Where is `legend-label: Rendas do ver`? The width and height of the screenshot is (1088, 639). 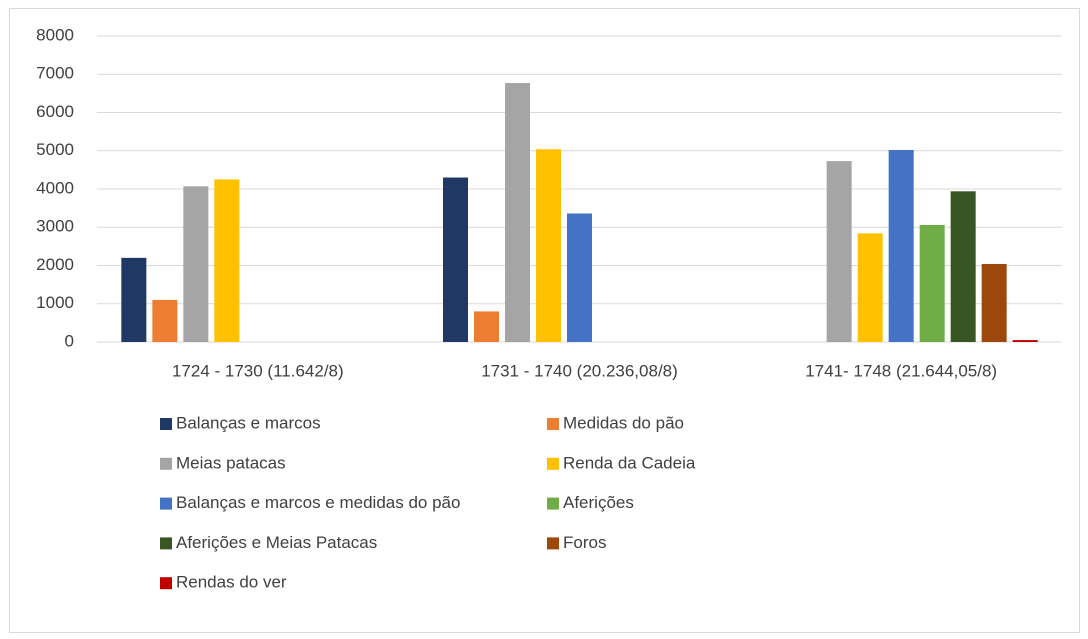
legend-label: Rendas do ver is located at coordinates (231, 582).